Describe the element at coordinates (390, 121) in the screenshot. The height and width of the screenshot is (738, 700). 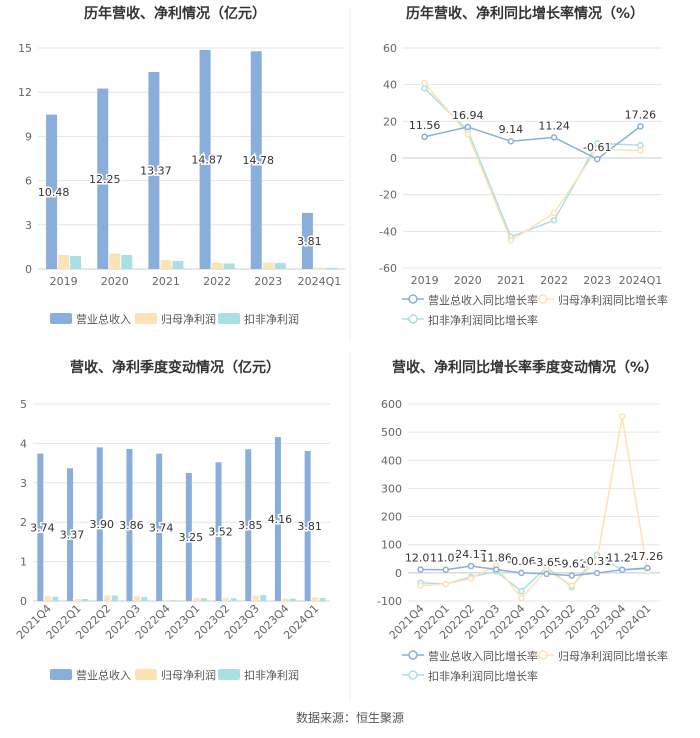
I see `y-tick-label: 20` at that location.